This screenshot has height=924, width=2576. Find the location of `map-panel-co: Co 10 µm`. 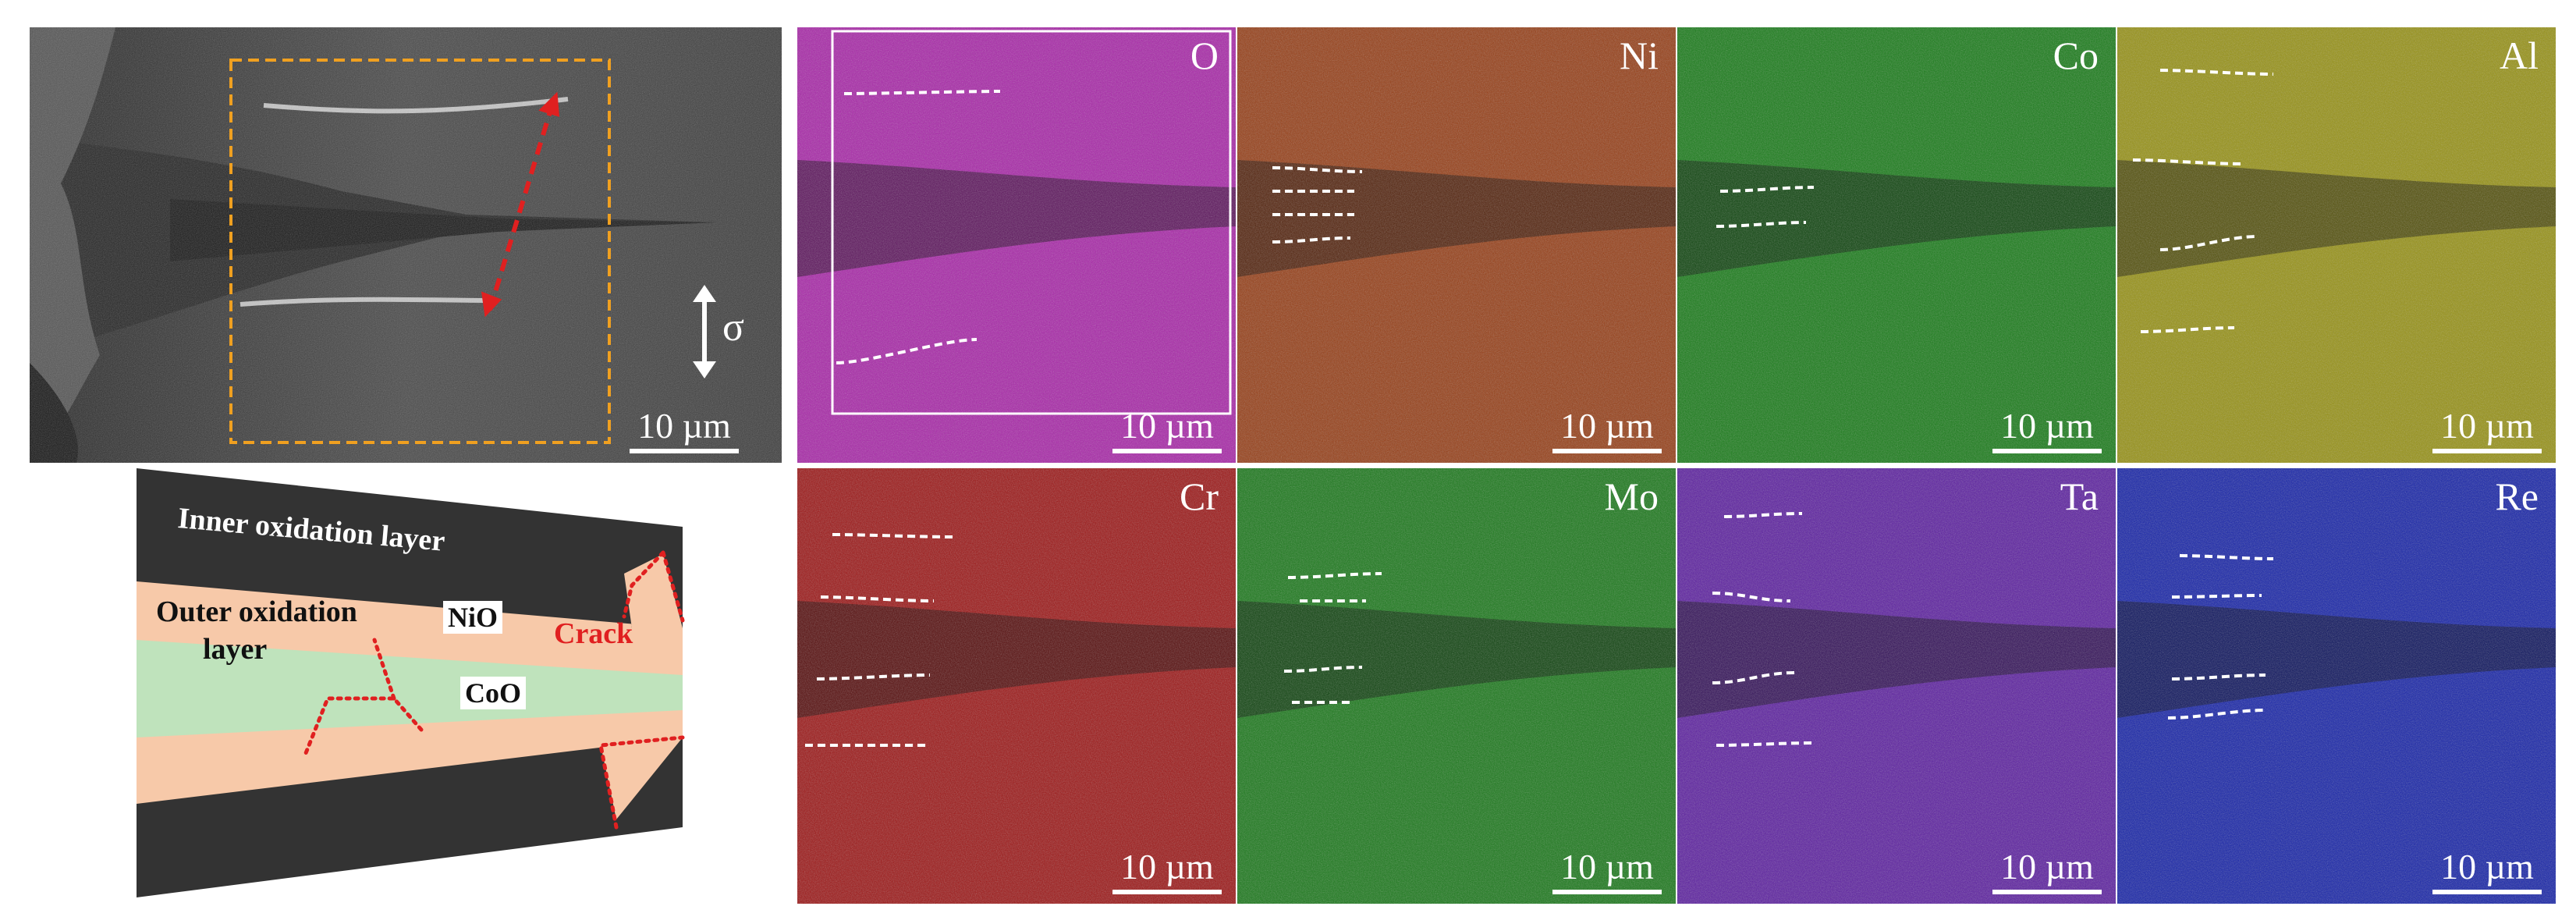

map-panel-co: Co 10 µm is located at coordinates (1896, 245).